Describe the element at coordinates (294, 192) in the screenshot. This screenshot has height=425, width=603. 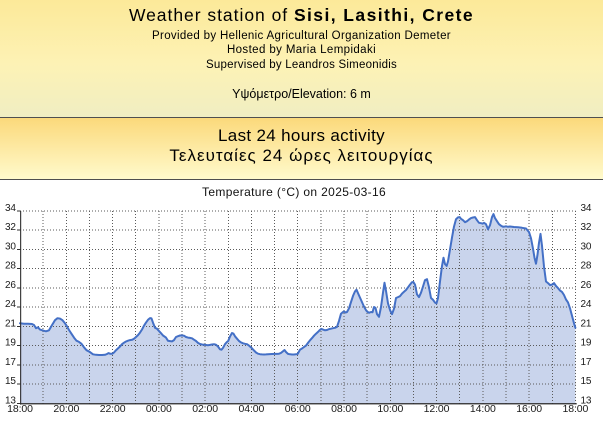
I see `svg-text: Temperature (°C) on 2025-03-16` at that location.